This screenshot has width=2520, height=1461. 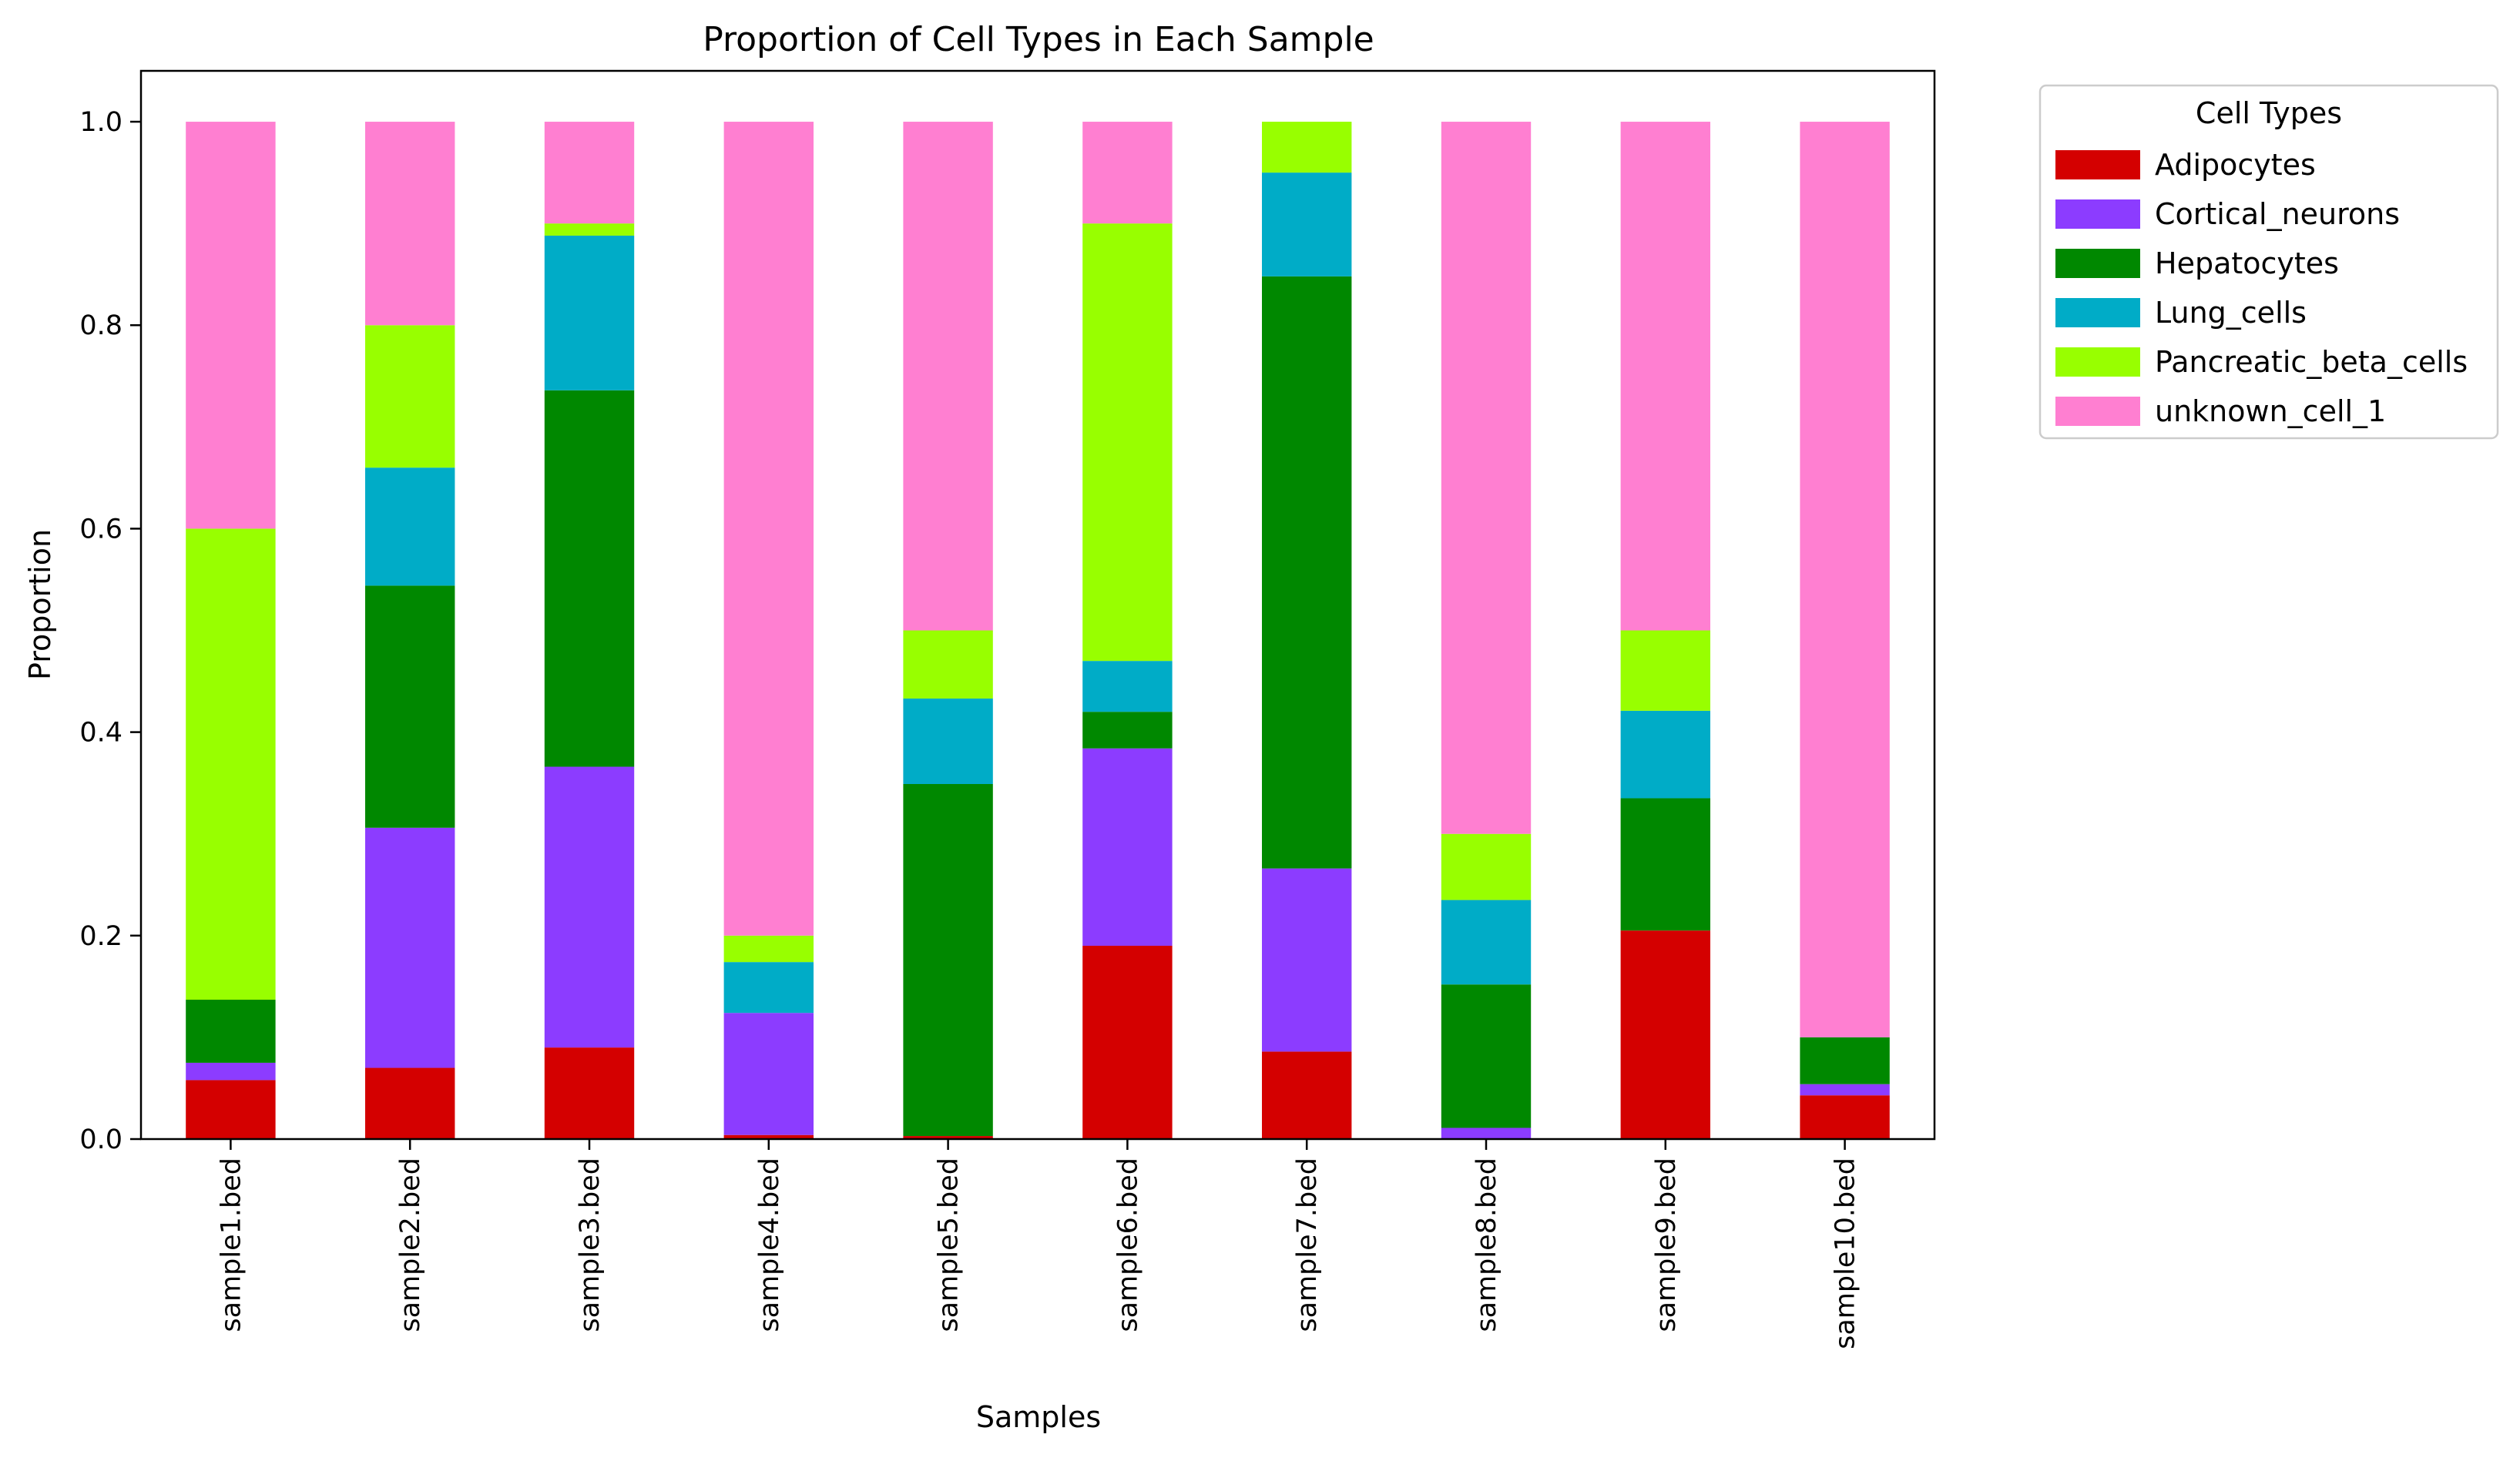 I want to click on x-tick-label: sample7.bed, so click(x=1307, y=1245).